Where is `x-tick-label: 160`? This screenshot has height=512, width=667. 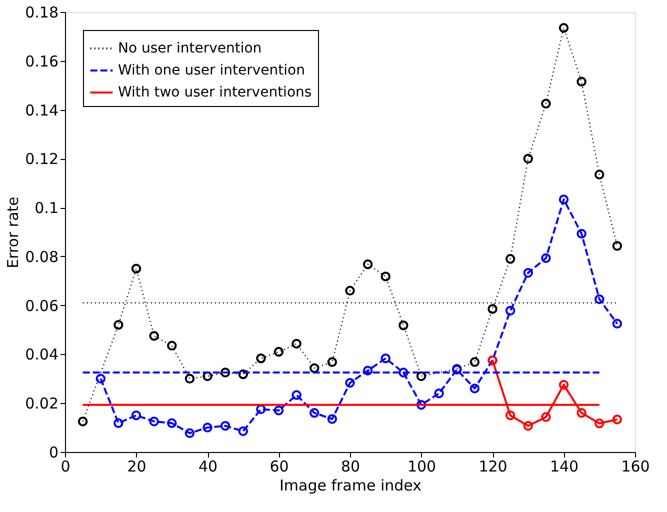 x-tick-label: 160 is located at coordinates (635, 467).